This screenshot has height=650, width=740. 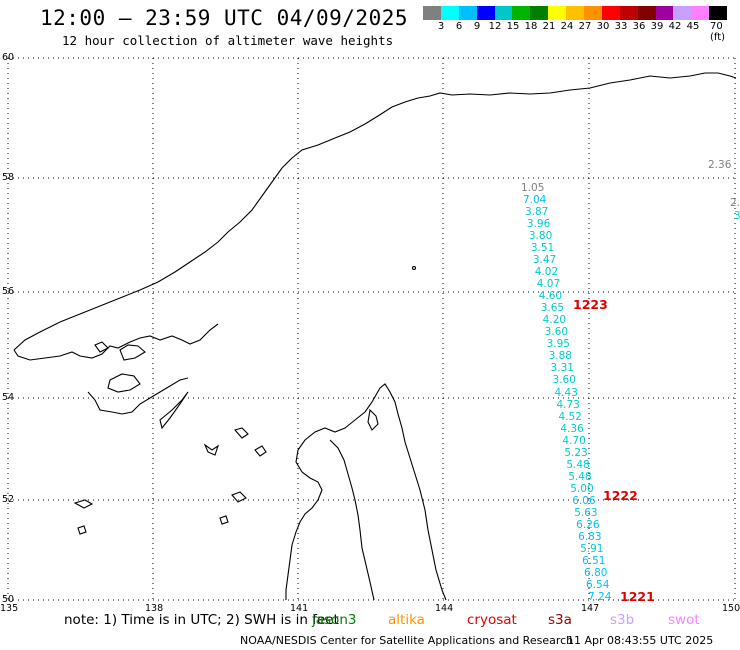 I want to click on legend-tick-label: 9, so click(x=477, y=26).